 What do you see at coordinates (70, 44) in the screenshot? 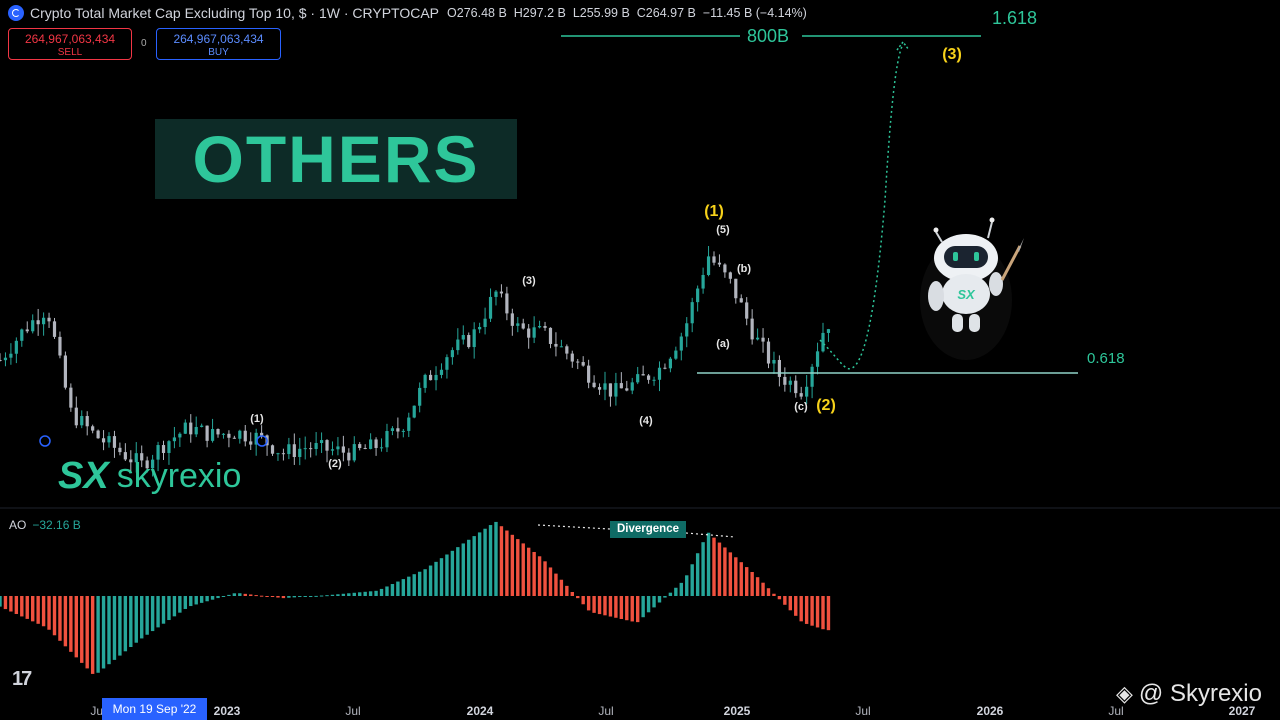
I see `sell-button: 264,967,063,434 SELL` at bounding box center [70, 44].